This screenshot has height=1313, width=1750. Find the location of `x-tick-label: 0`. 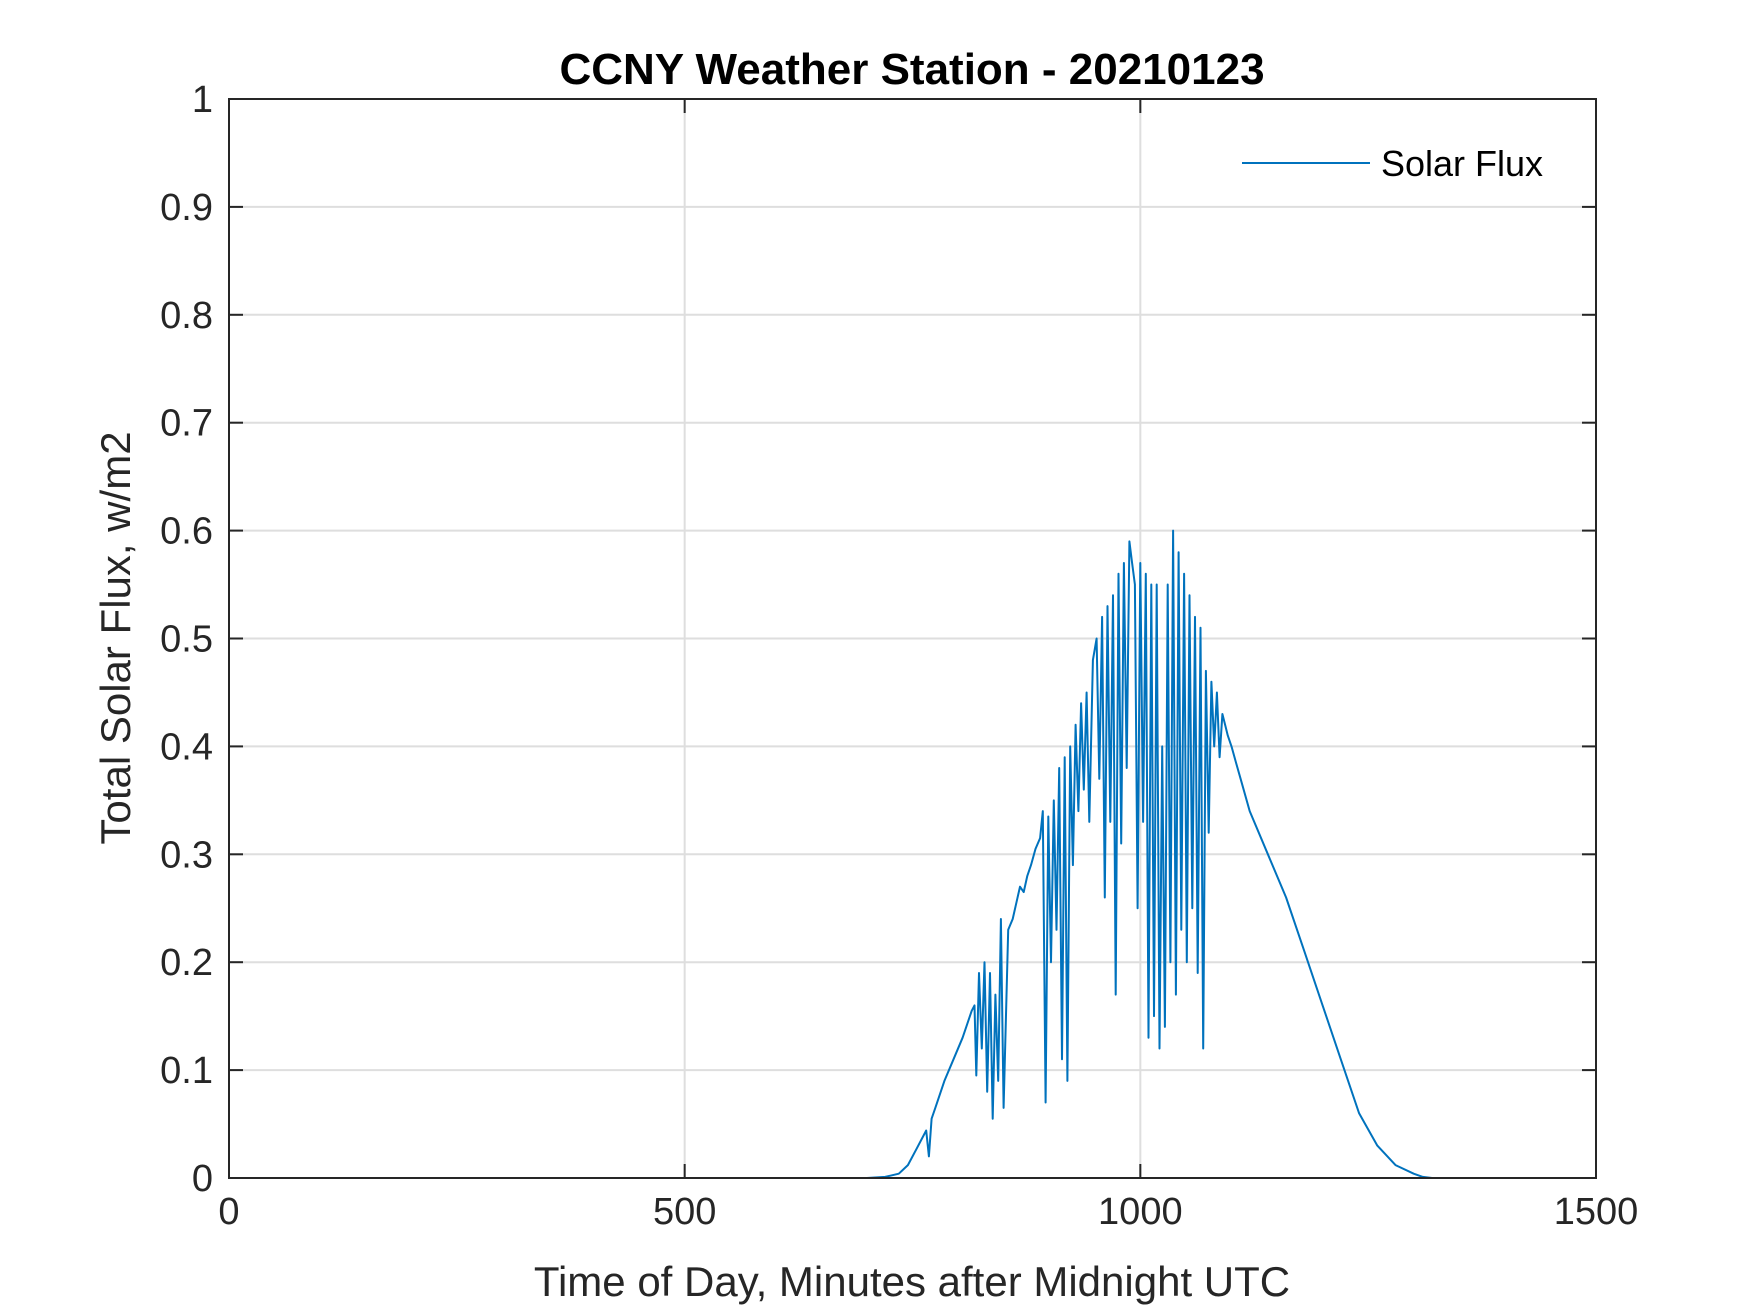

x-tick-label: 0 is located at coordinates (228, 1212).